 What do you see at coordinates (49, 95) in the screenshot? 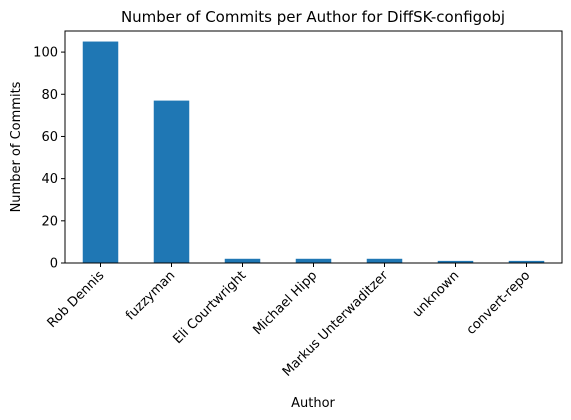
I see `y-tick-label-4: 80` at bounding box center [49, 95].